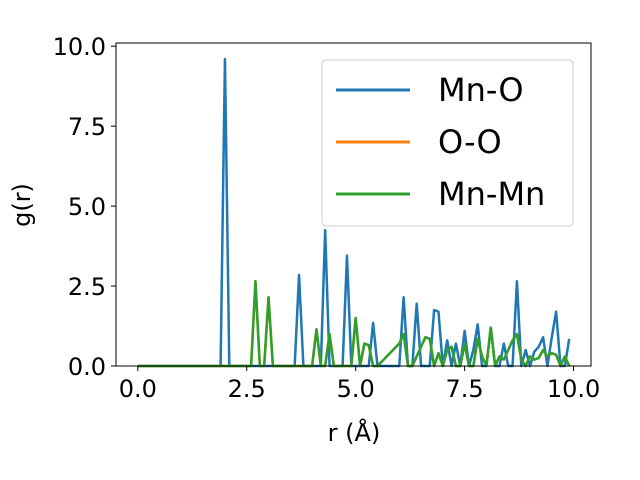 The height and width of the screenshot is (480, 640). I want to click on y-axis-label: g(r), so click(22, 205).